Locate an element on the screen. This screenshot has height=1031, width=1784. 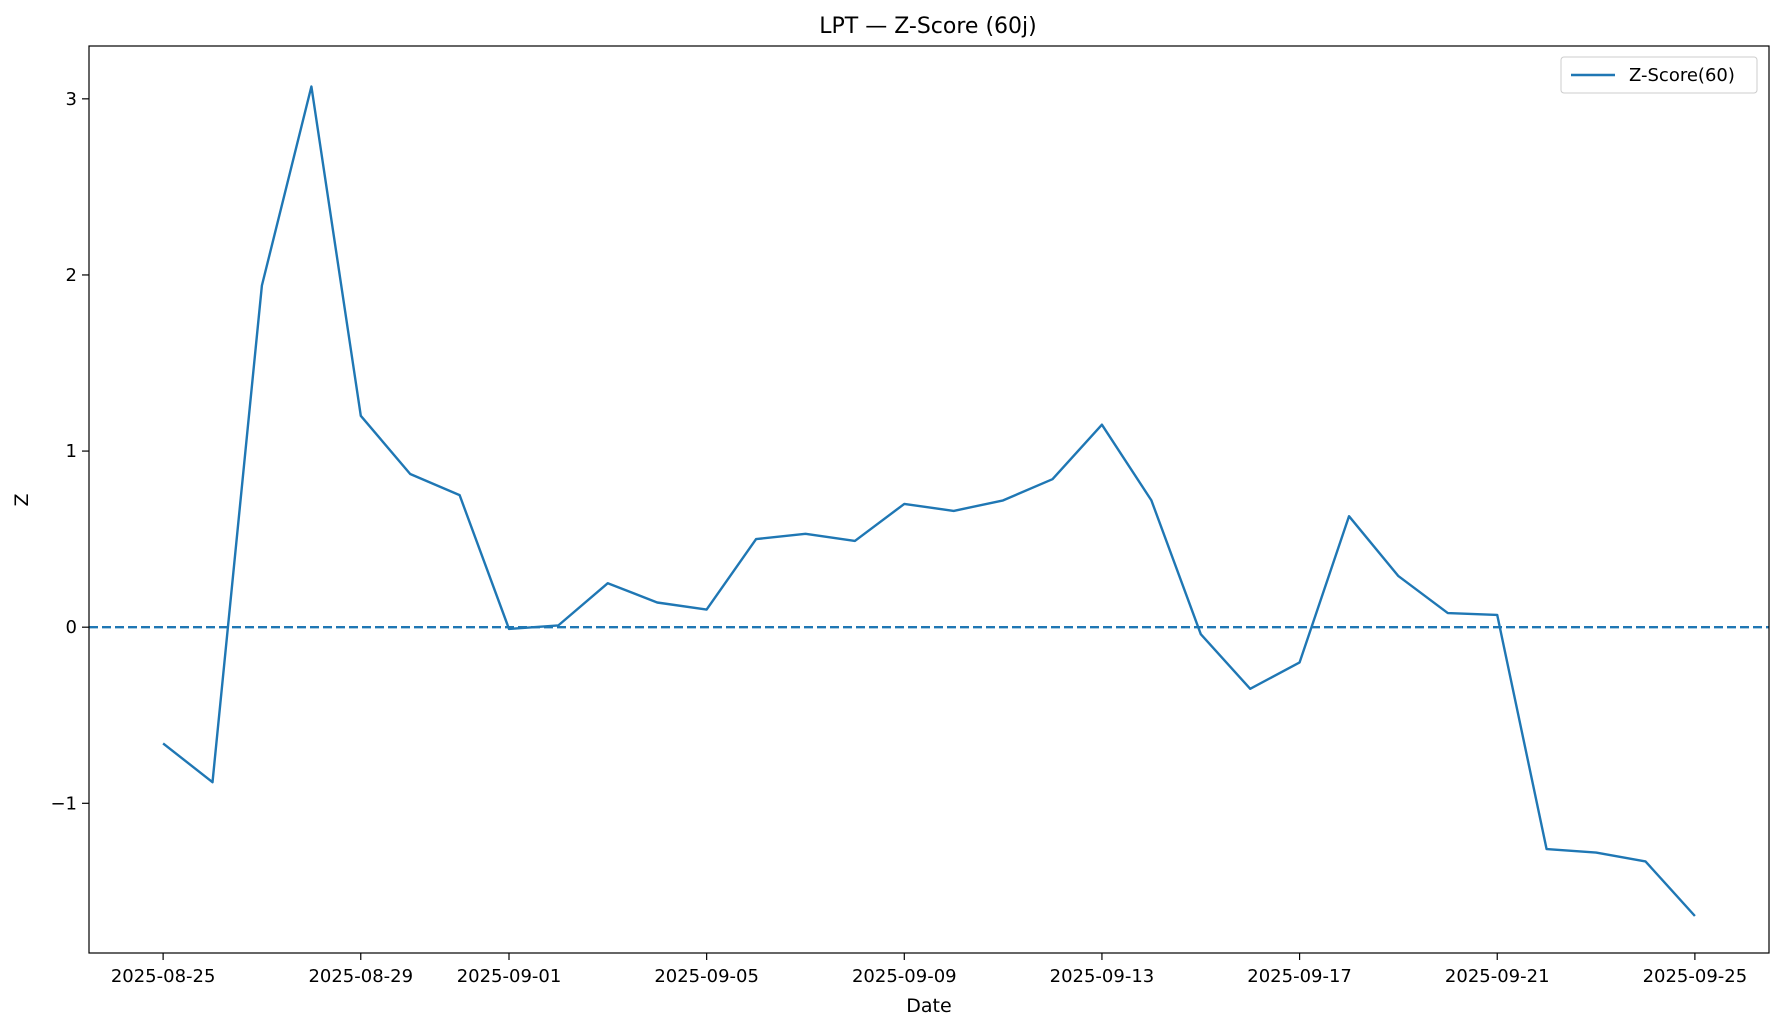
x-tick-label: 2025-09-09 is located at coordinates (904, 976).